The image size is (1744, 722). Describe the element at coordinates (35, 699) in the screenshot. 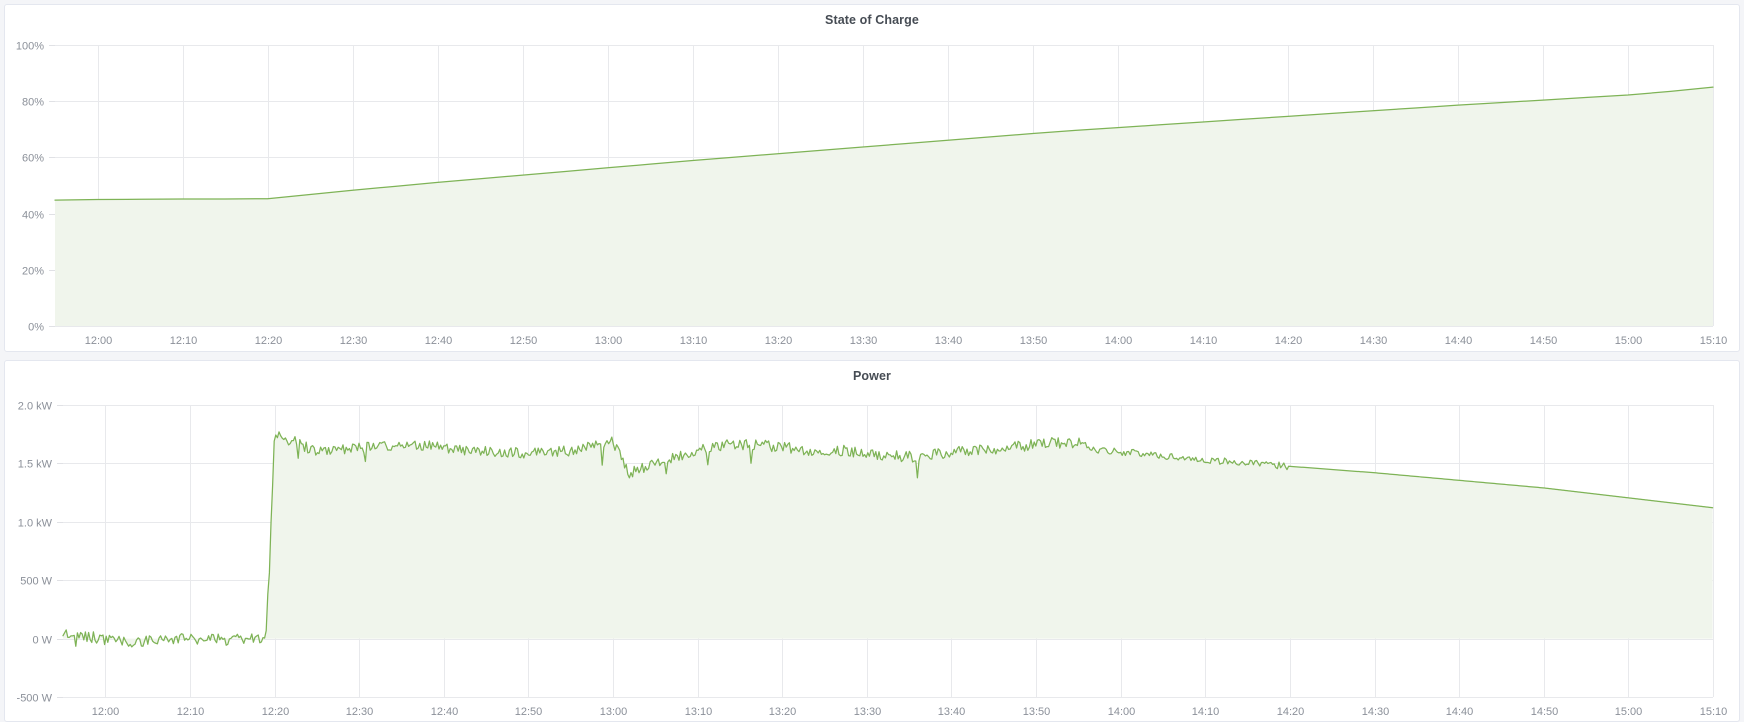

I see `y-axis-tick-label: -500 W` at that location.